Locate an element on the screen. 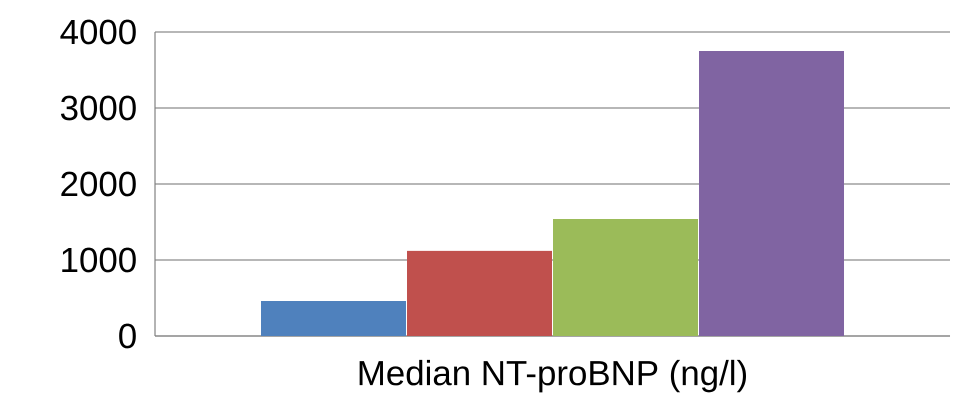 The height and width of the screenshot is (420, 954). y-tick-label: 3000 is located at coordinates (98, 108).